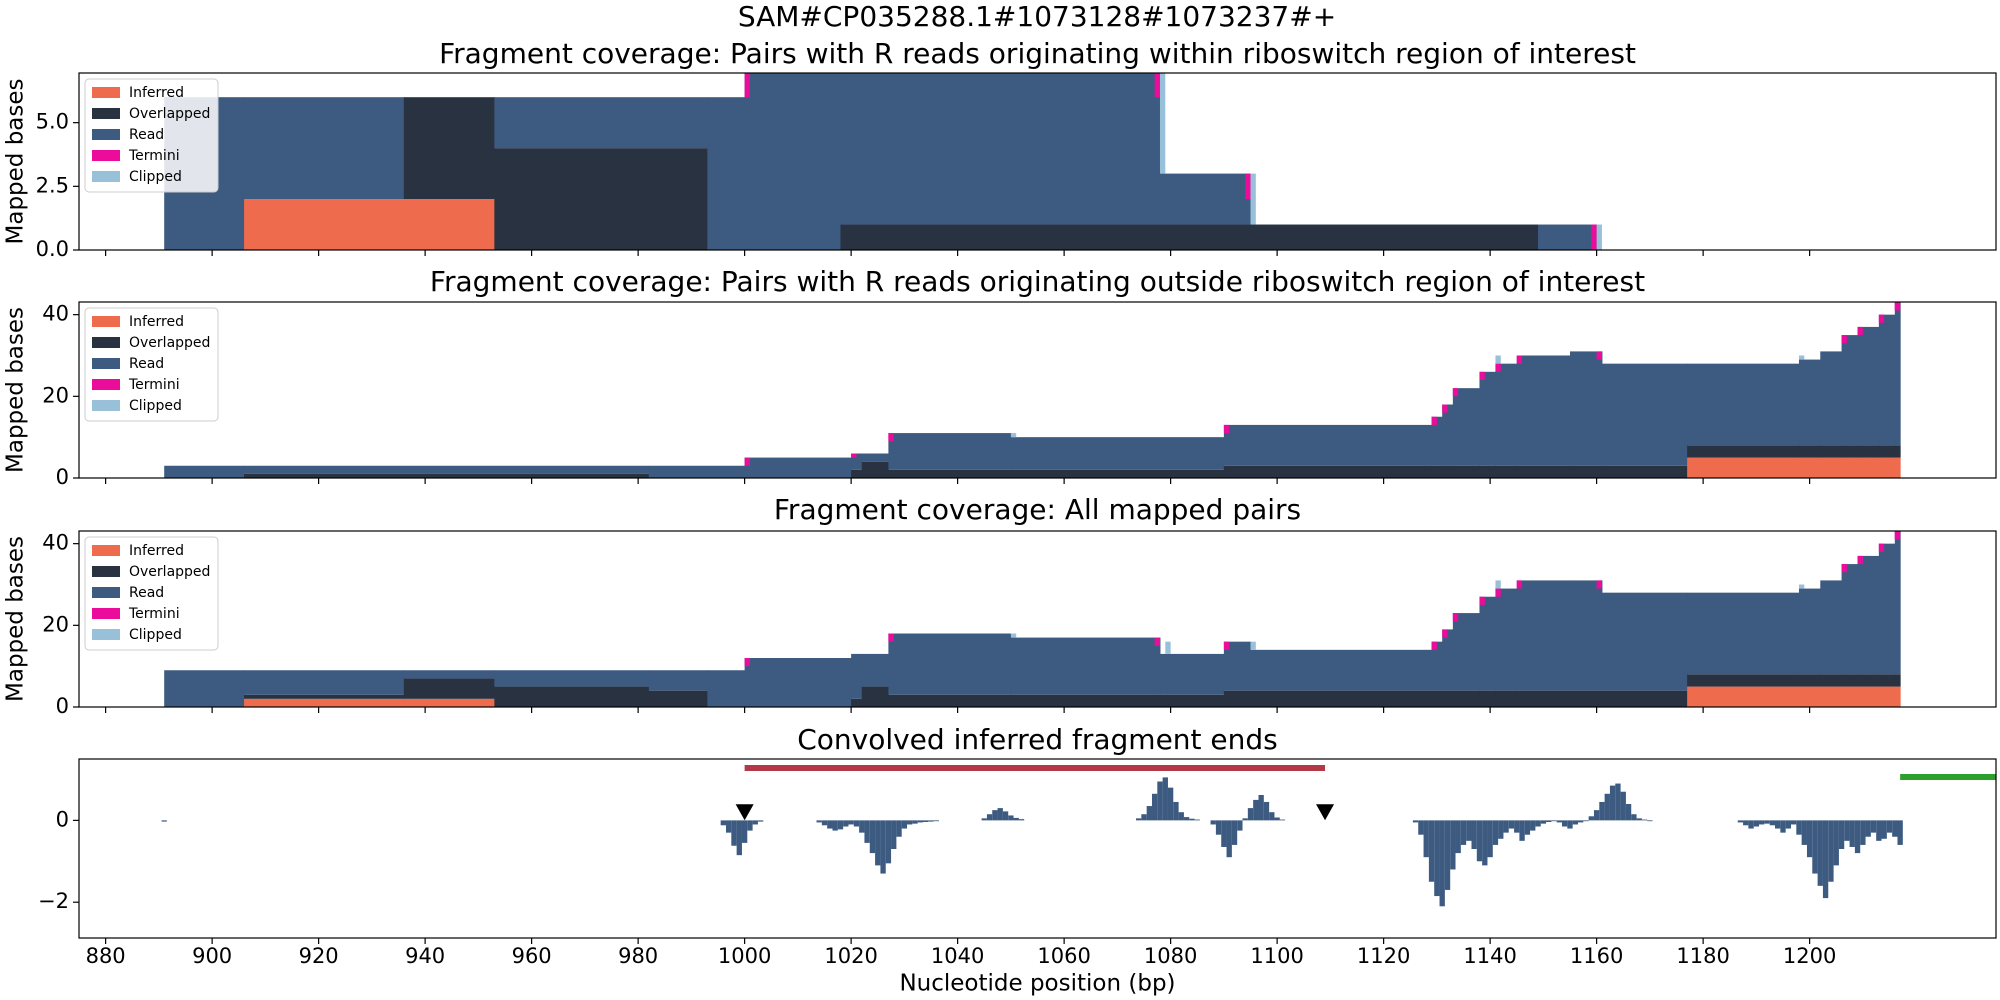  I want to click on x-tick-label: 920, so click(319, 956).